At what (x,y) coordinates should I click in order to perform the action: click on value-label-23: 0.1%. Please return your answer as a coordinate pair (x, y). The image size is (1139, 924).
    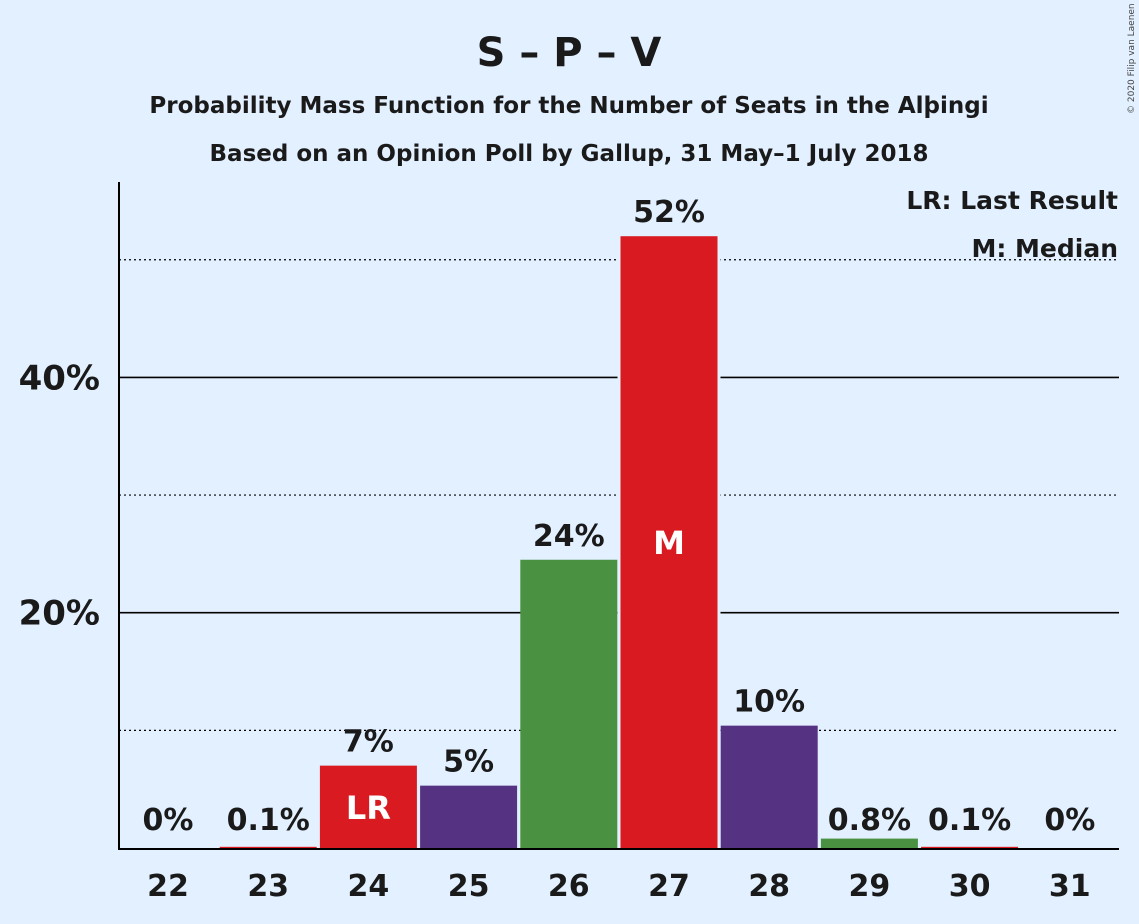
    Looking at the image, I should click on (268, 820).